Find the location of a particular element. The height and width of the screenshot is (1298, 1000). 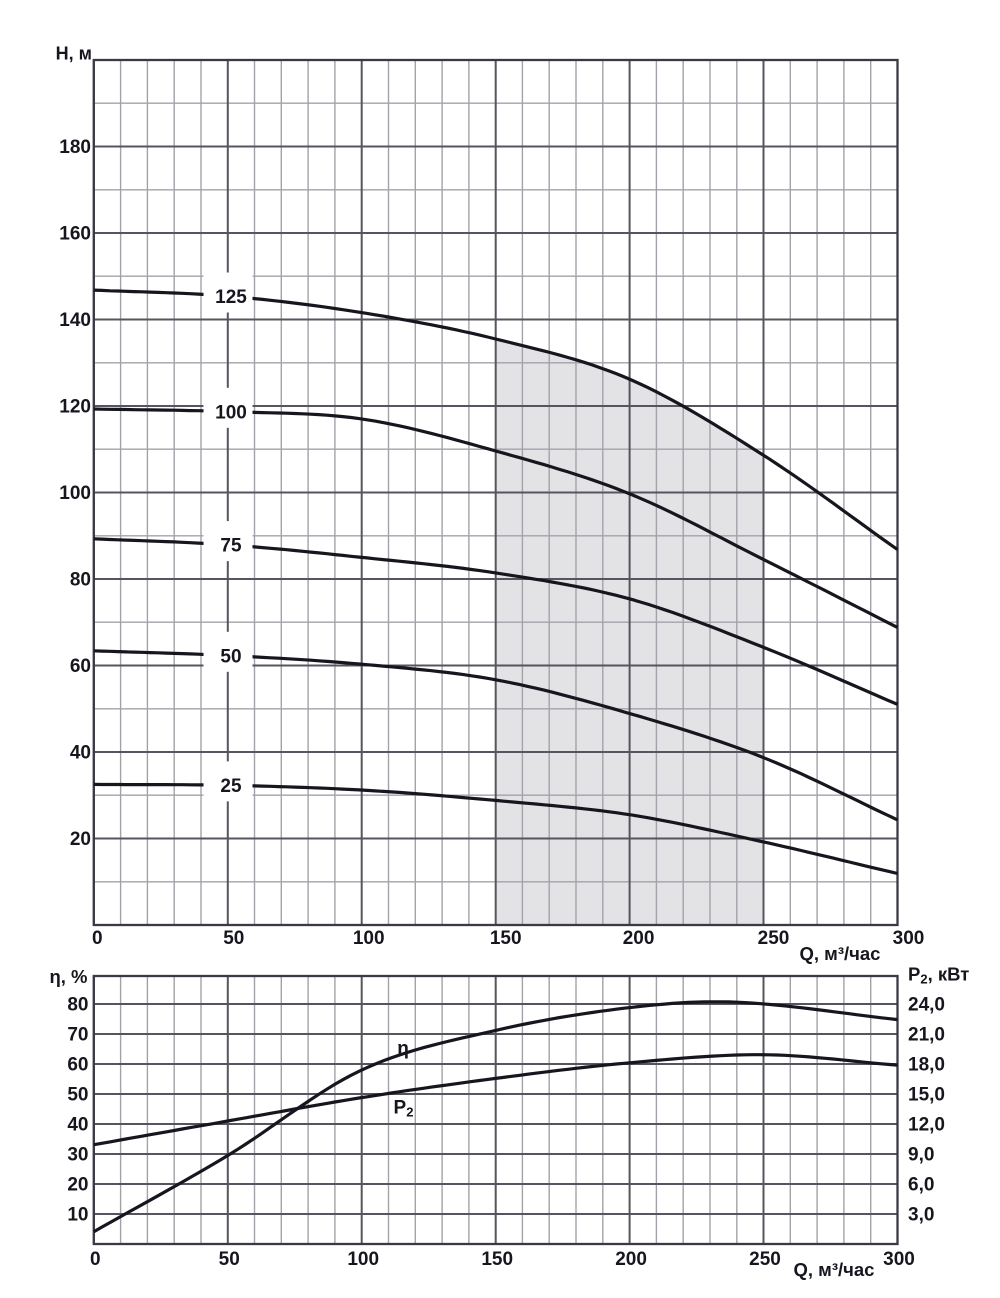

svg-text: 15,0 is located at coordinates (926, 1095).